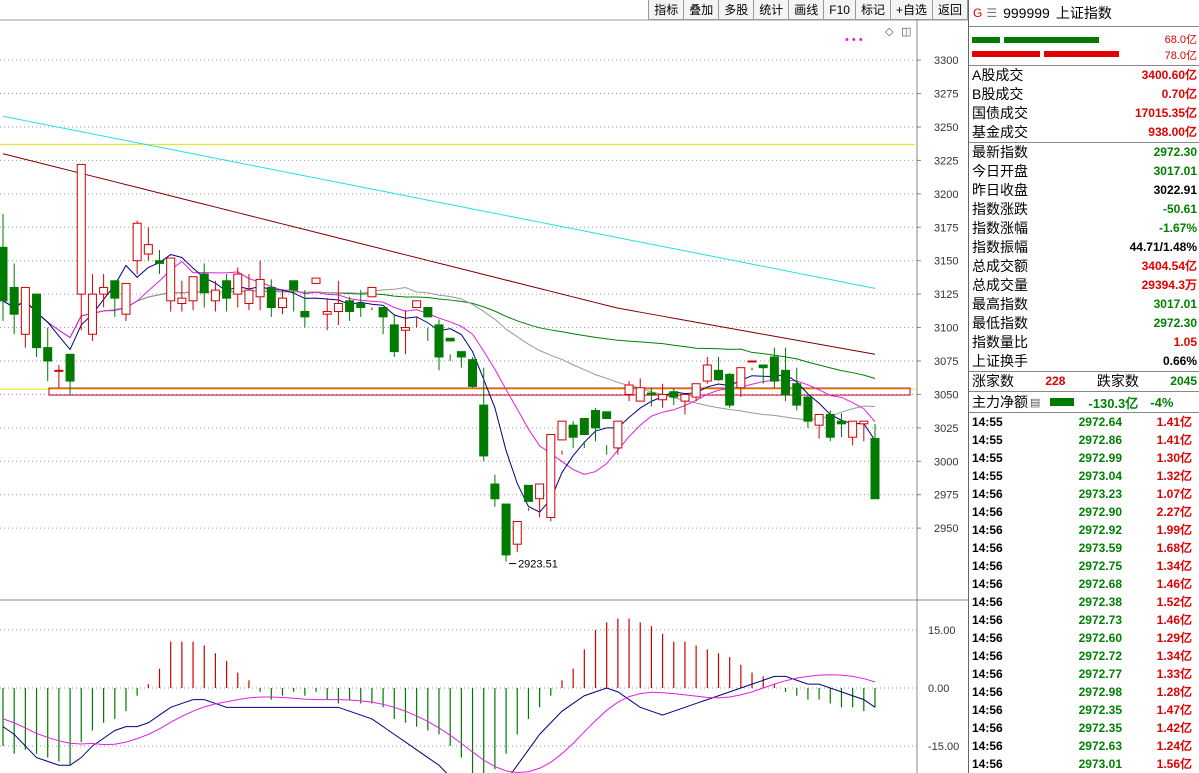 The image size is (1199, 773). I want to click on market-value: 938.00亿, so click(1172, 132).